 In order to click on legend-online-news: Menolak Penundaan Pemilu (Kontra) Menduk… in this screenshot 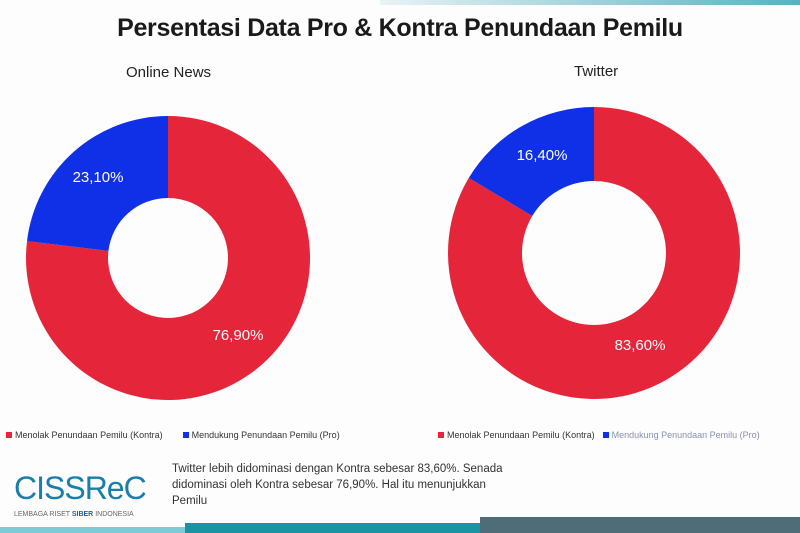, I will do `click(173, 435)`.